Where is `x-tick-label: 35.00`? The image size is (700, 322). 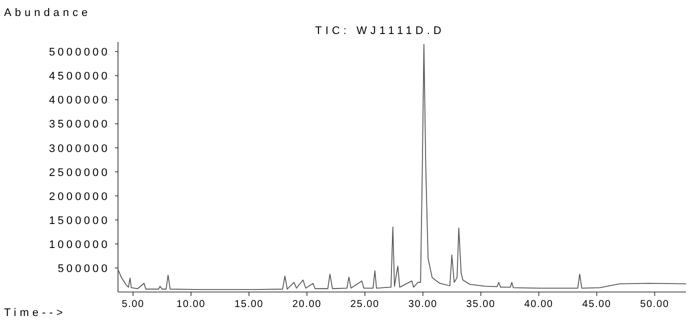
x-tick-label: 35.00 is located at coordinates (481, 304).